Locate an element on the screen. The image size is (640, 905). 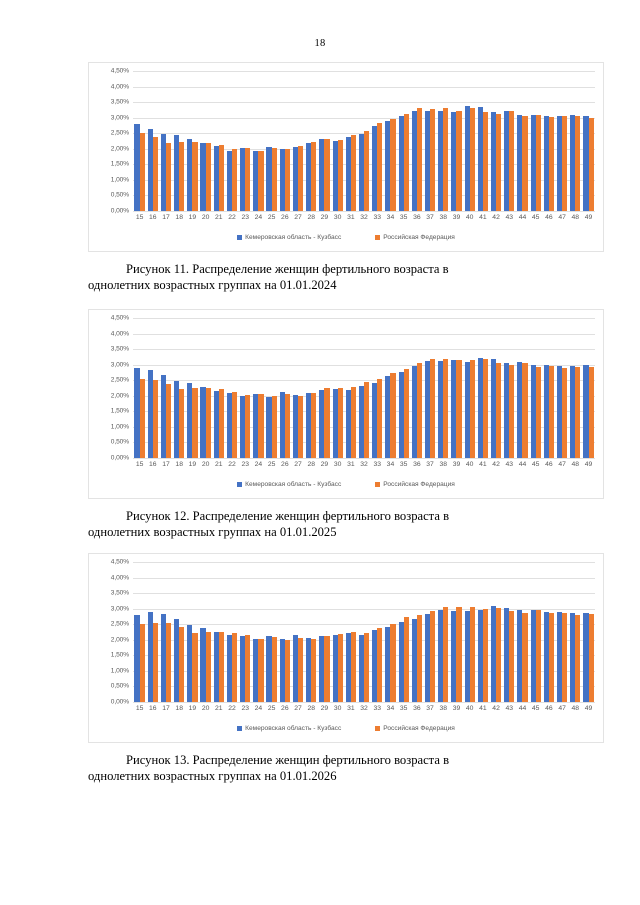
x-axis-tick: 18 is located at coordinates (179, 708).